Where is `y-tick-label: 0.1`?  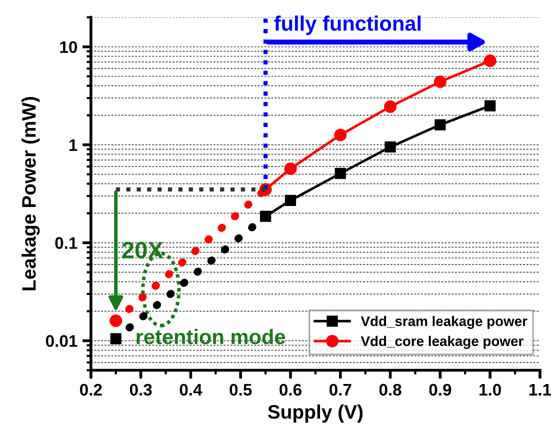 y-tick-label: 0.1 is located at coordinates (66, 243).